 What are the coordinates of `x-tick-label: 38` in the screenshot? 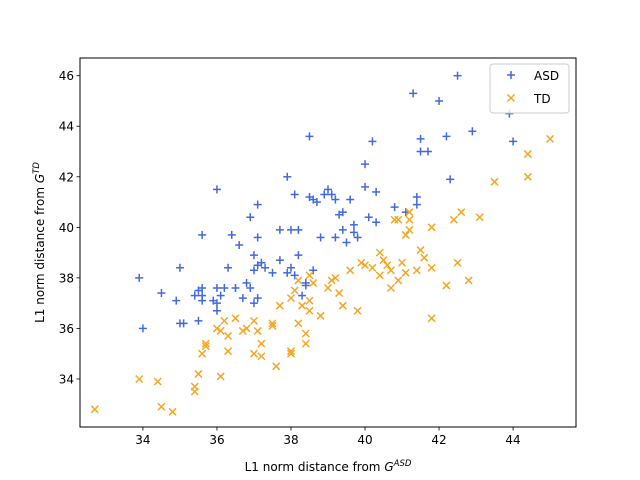 It's located at (290, 440).